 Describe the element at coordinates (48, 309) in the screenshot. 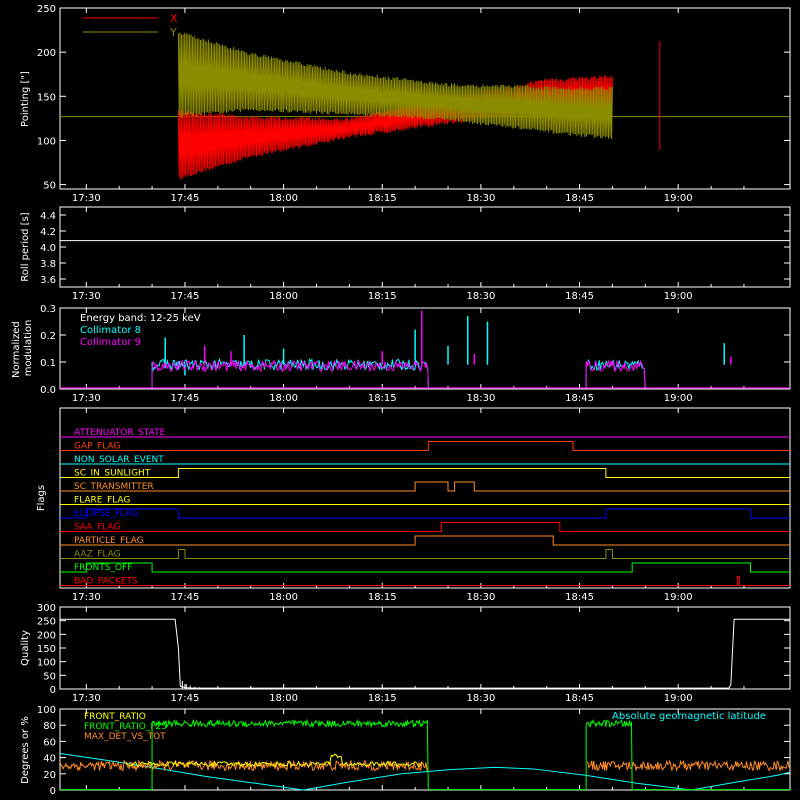

I see `y-tick-label: 0.3` at that location.